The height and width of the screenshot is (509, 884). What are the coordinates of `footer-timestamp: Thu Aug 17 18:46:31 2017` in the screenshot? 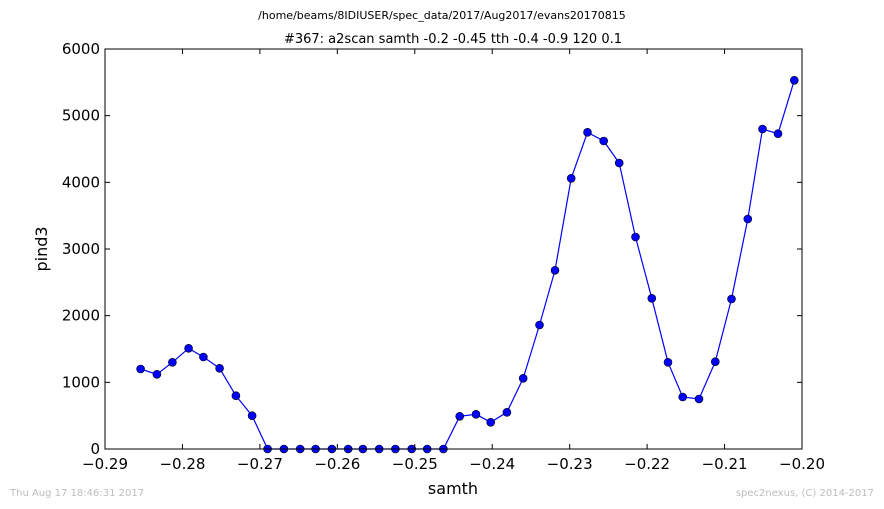 It's located at (77, 493).